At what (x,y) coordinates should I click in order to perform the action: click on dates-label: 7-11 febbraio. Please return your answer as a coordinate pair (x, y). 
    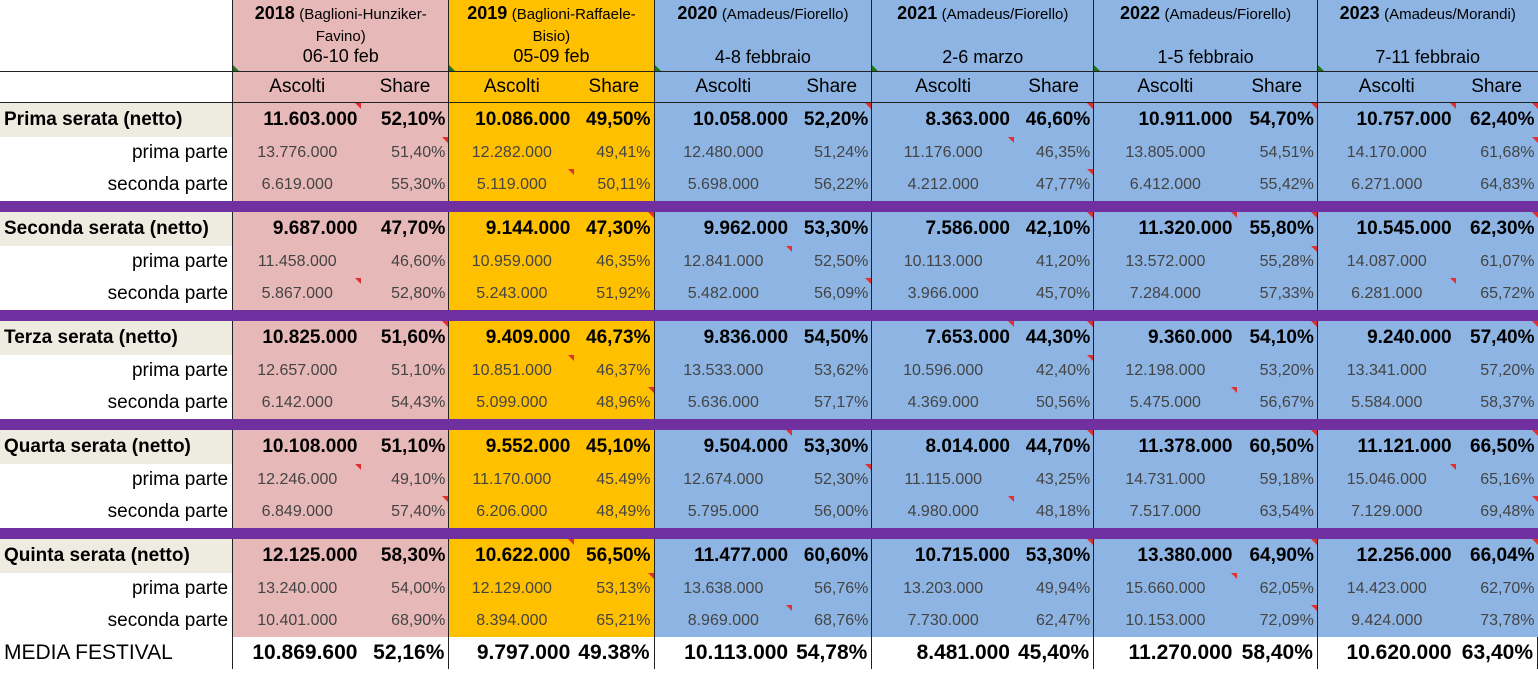
    Looking at the image, I should click on (1428, 57).